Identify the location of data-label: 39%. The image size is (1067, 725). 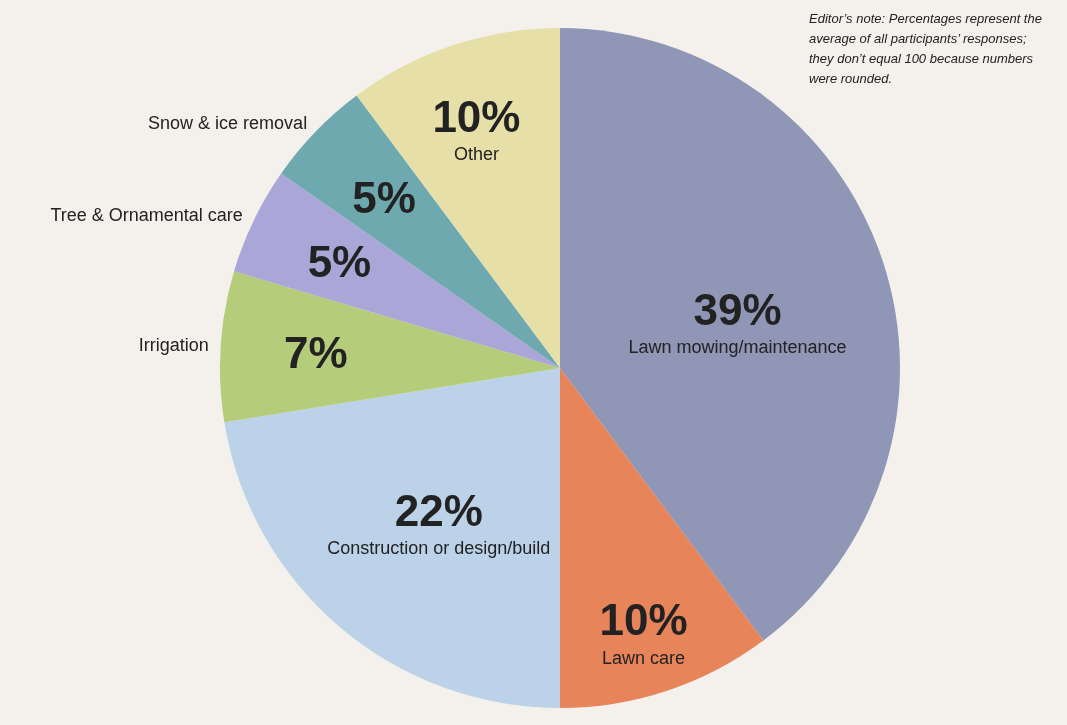
(737, 309).